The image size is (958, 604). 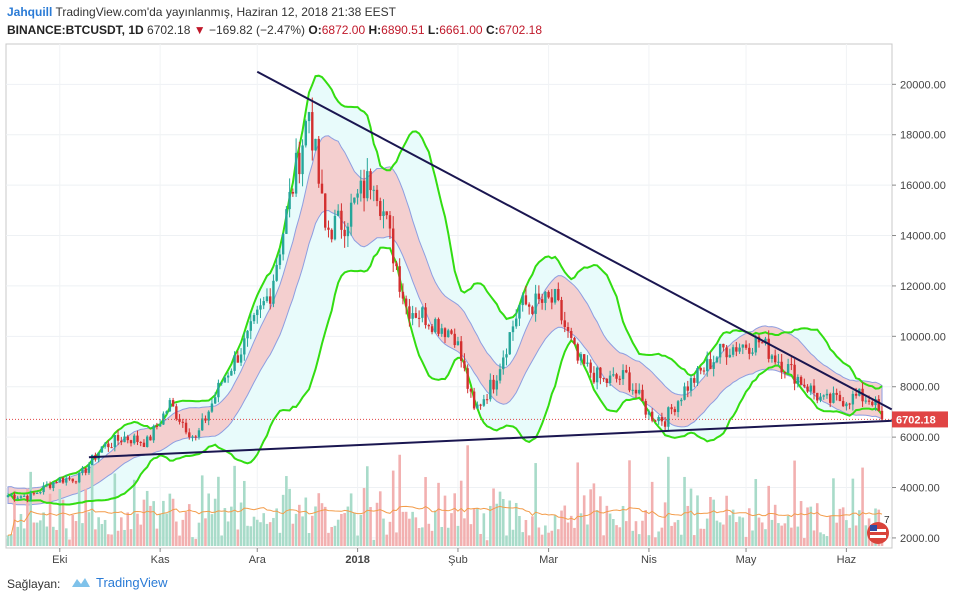 I want to click on time-axis: Eki Kas Ara 2018 Şub Mar Nis May Haz, so click(x=454, y=557).